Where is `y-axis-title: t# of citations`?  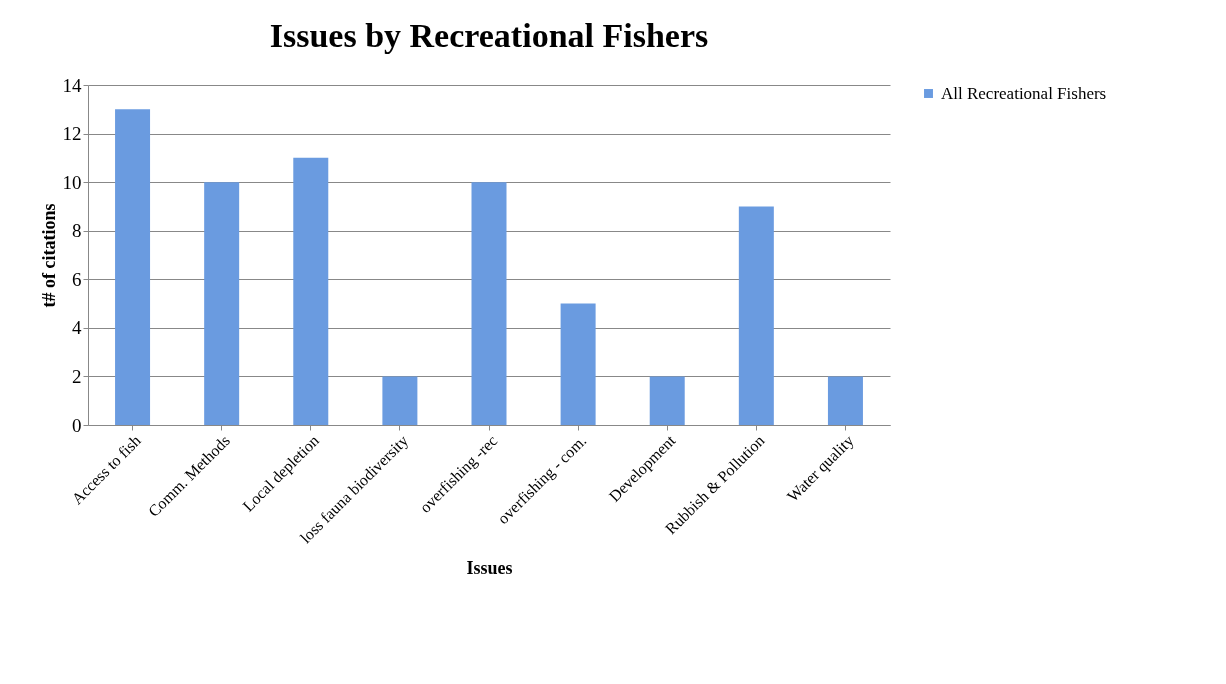
y-axis-title: t# of citations is located at coordinates (48, 255).